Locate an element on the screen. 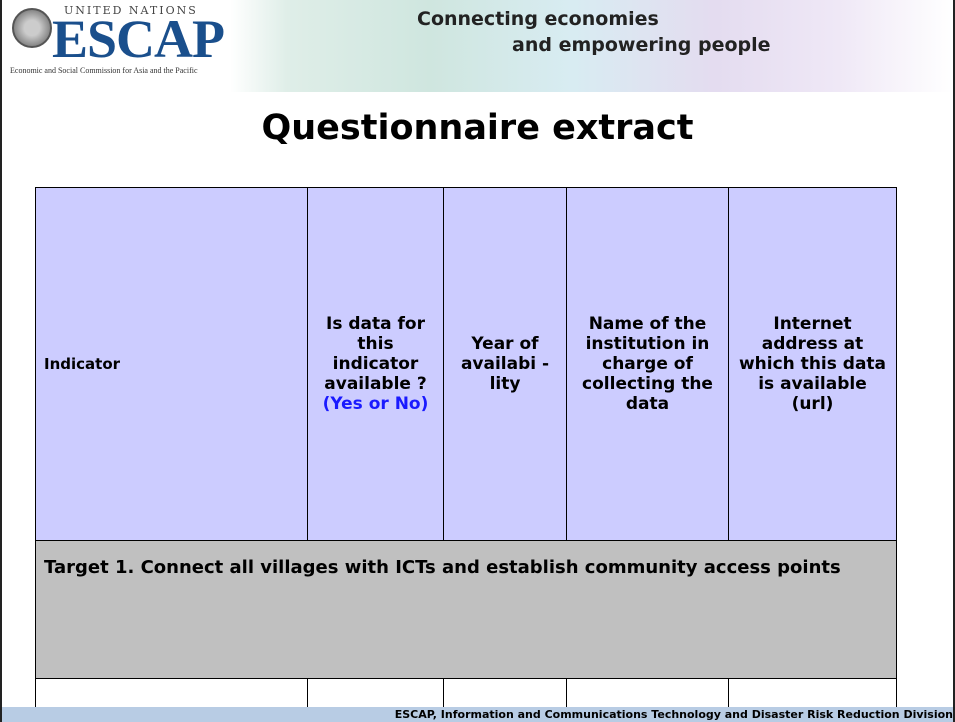 The height and width of the screenshot is (722, 955). text: Indicator is located at coordinates (82, 364).